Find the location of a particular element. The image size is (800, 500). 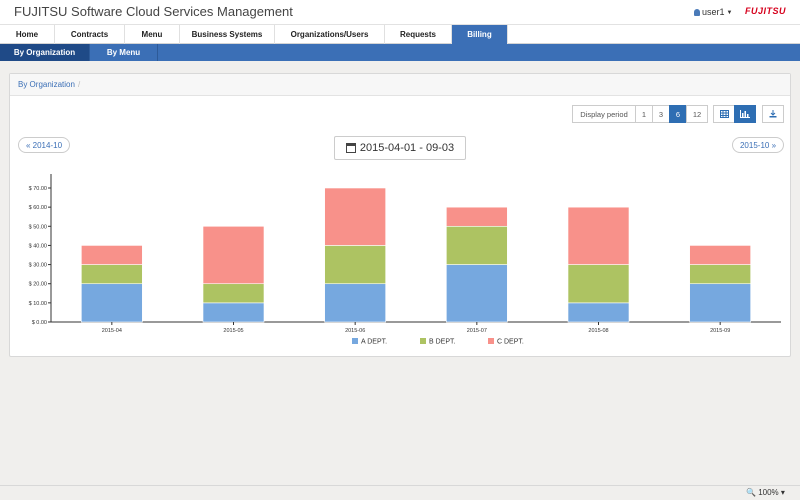

caret-down-icon: ▼ is located at coordinates (729, 13).